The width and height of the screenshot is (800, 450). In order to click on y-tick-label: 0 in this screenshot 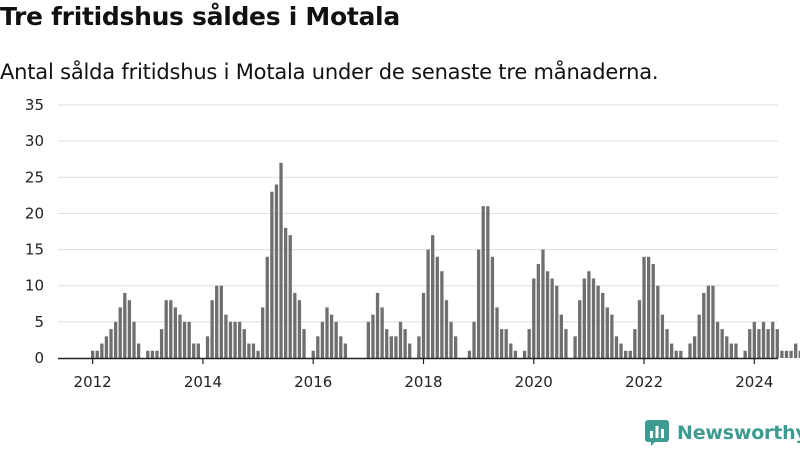, I will do `click(39, 358)`.